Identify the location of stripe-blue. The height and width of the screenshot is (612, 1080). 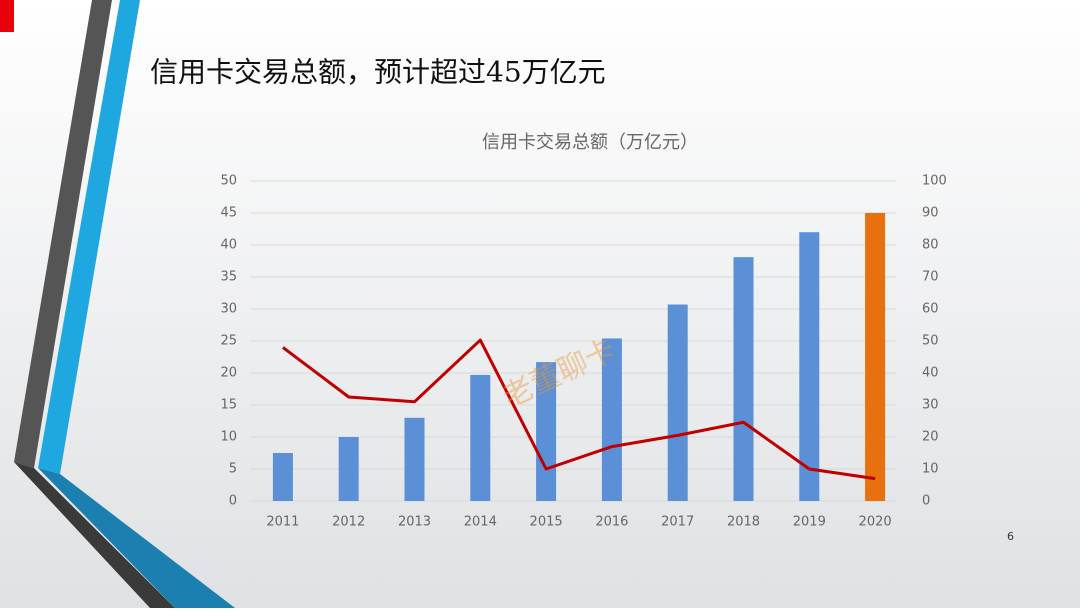
(89, 237).